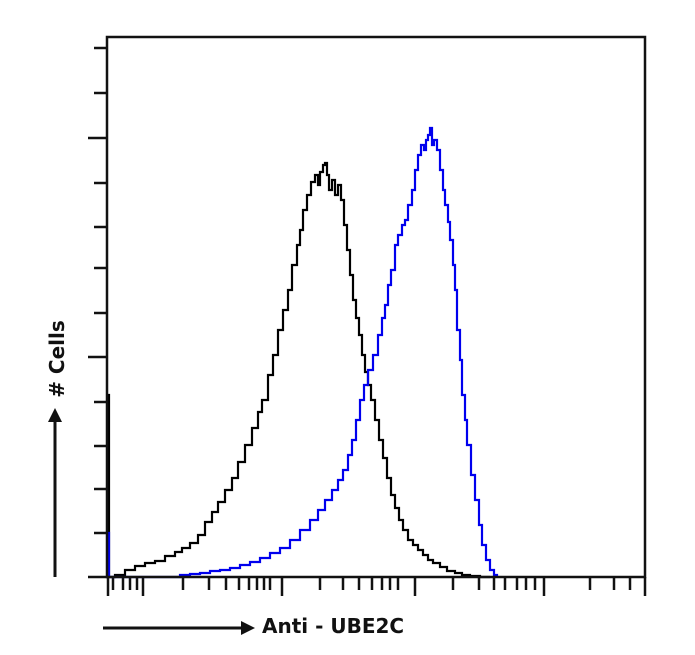 Image resolution: width=695 pixels, height=655 pixels. Describe the element at coordinates (376, 586) in the screenshot. I see `x-axis-ticks` at that location.